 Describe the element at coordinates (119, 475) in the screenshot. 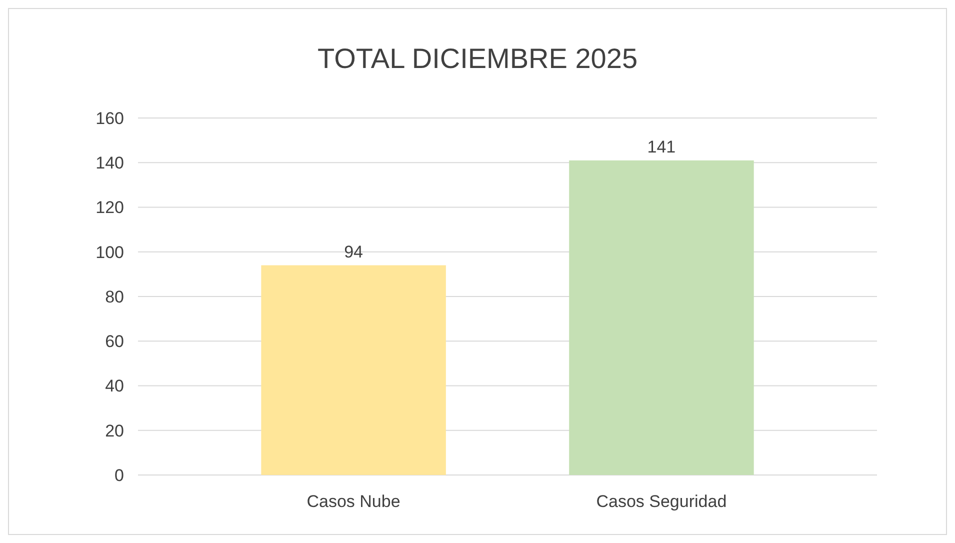

I see `y-tick-label: 0` at that location.